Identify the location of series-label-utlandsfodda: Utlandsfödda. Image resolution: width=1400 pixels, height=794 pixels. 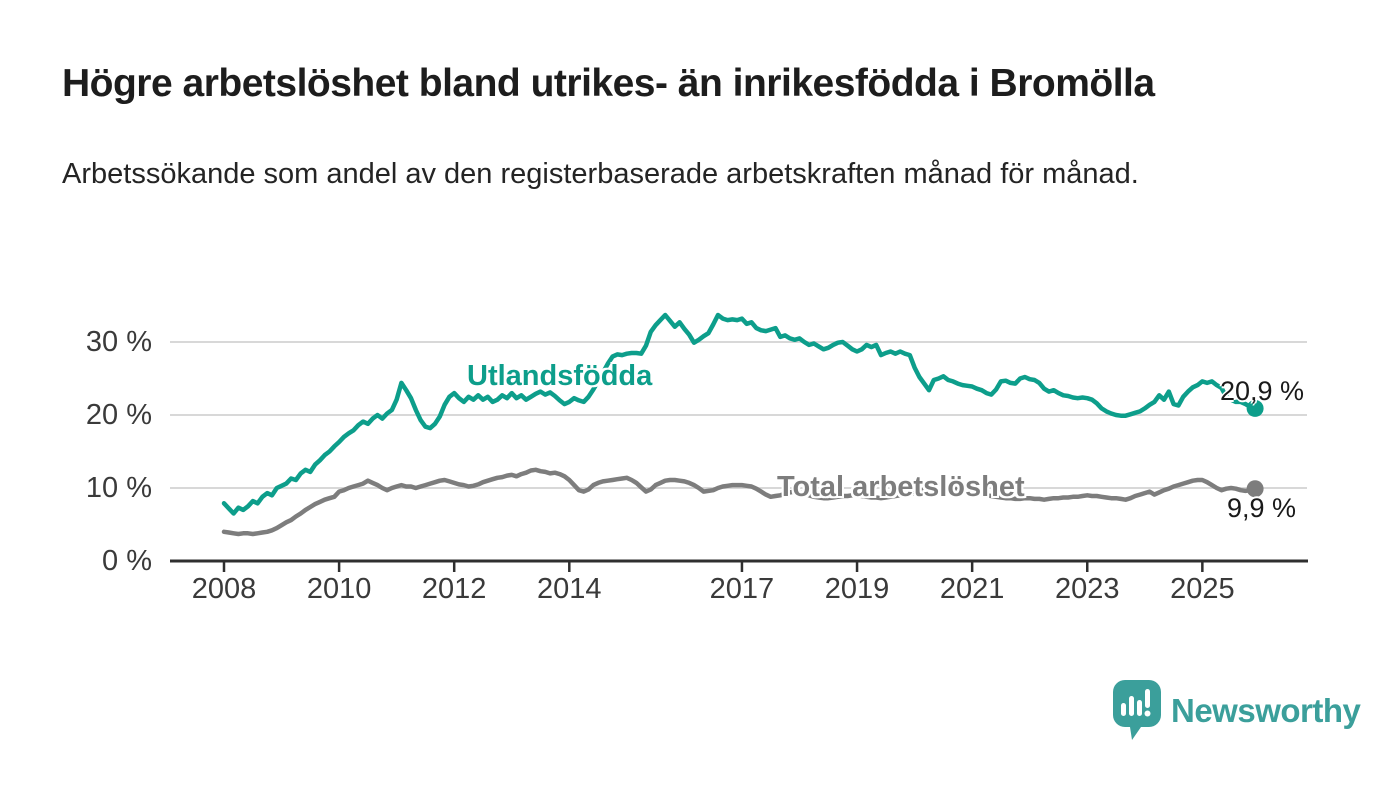
(560, 376).